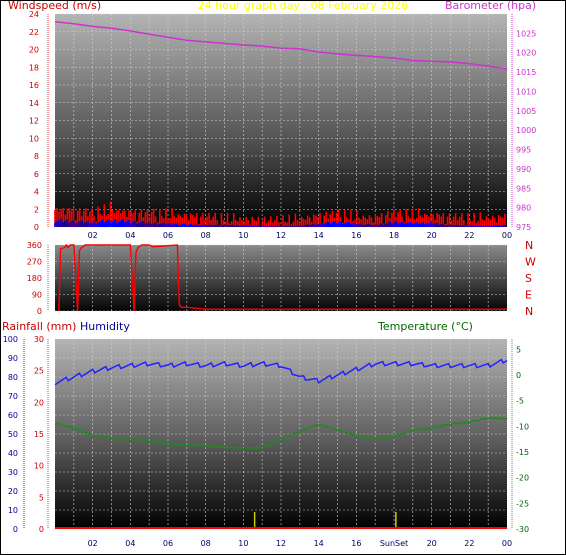  I want to click on humidity-tick-label: 60, so click(13, 415).